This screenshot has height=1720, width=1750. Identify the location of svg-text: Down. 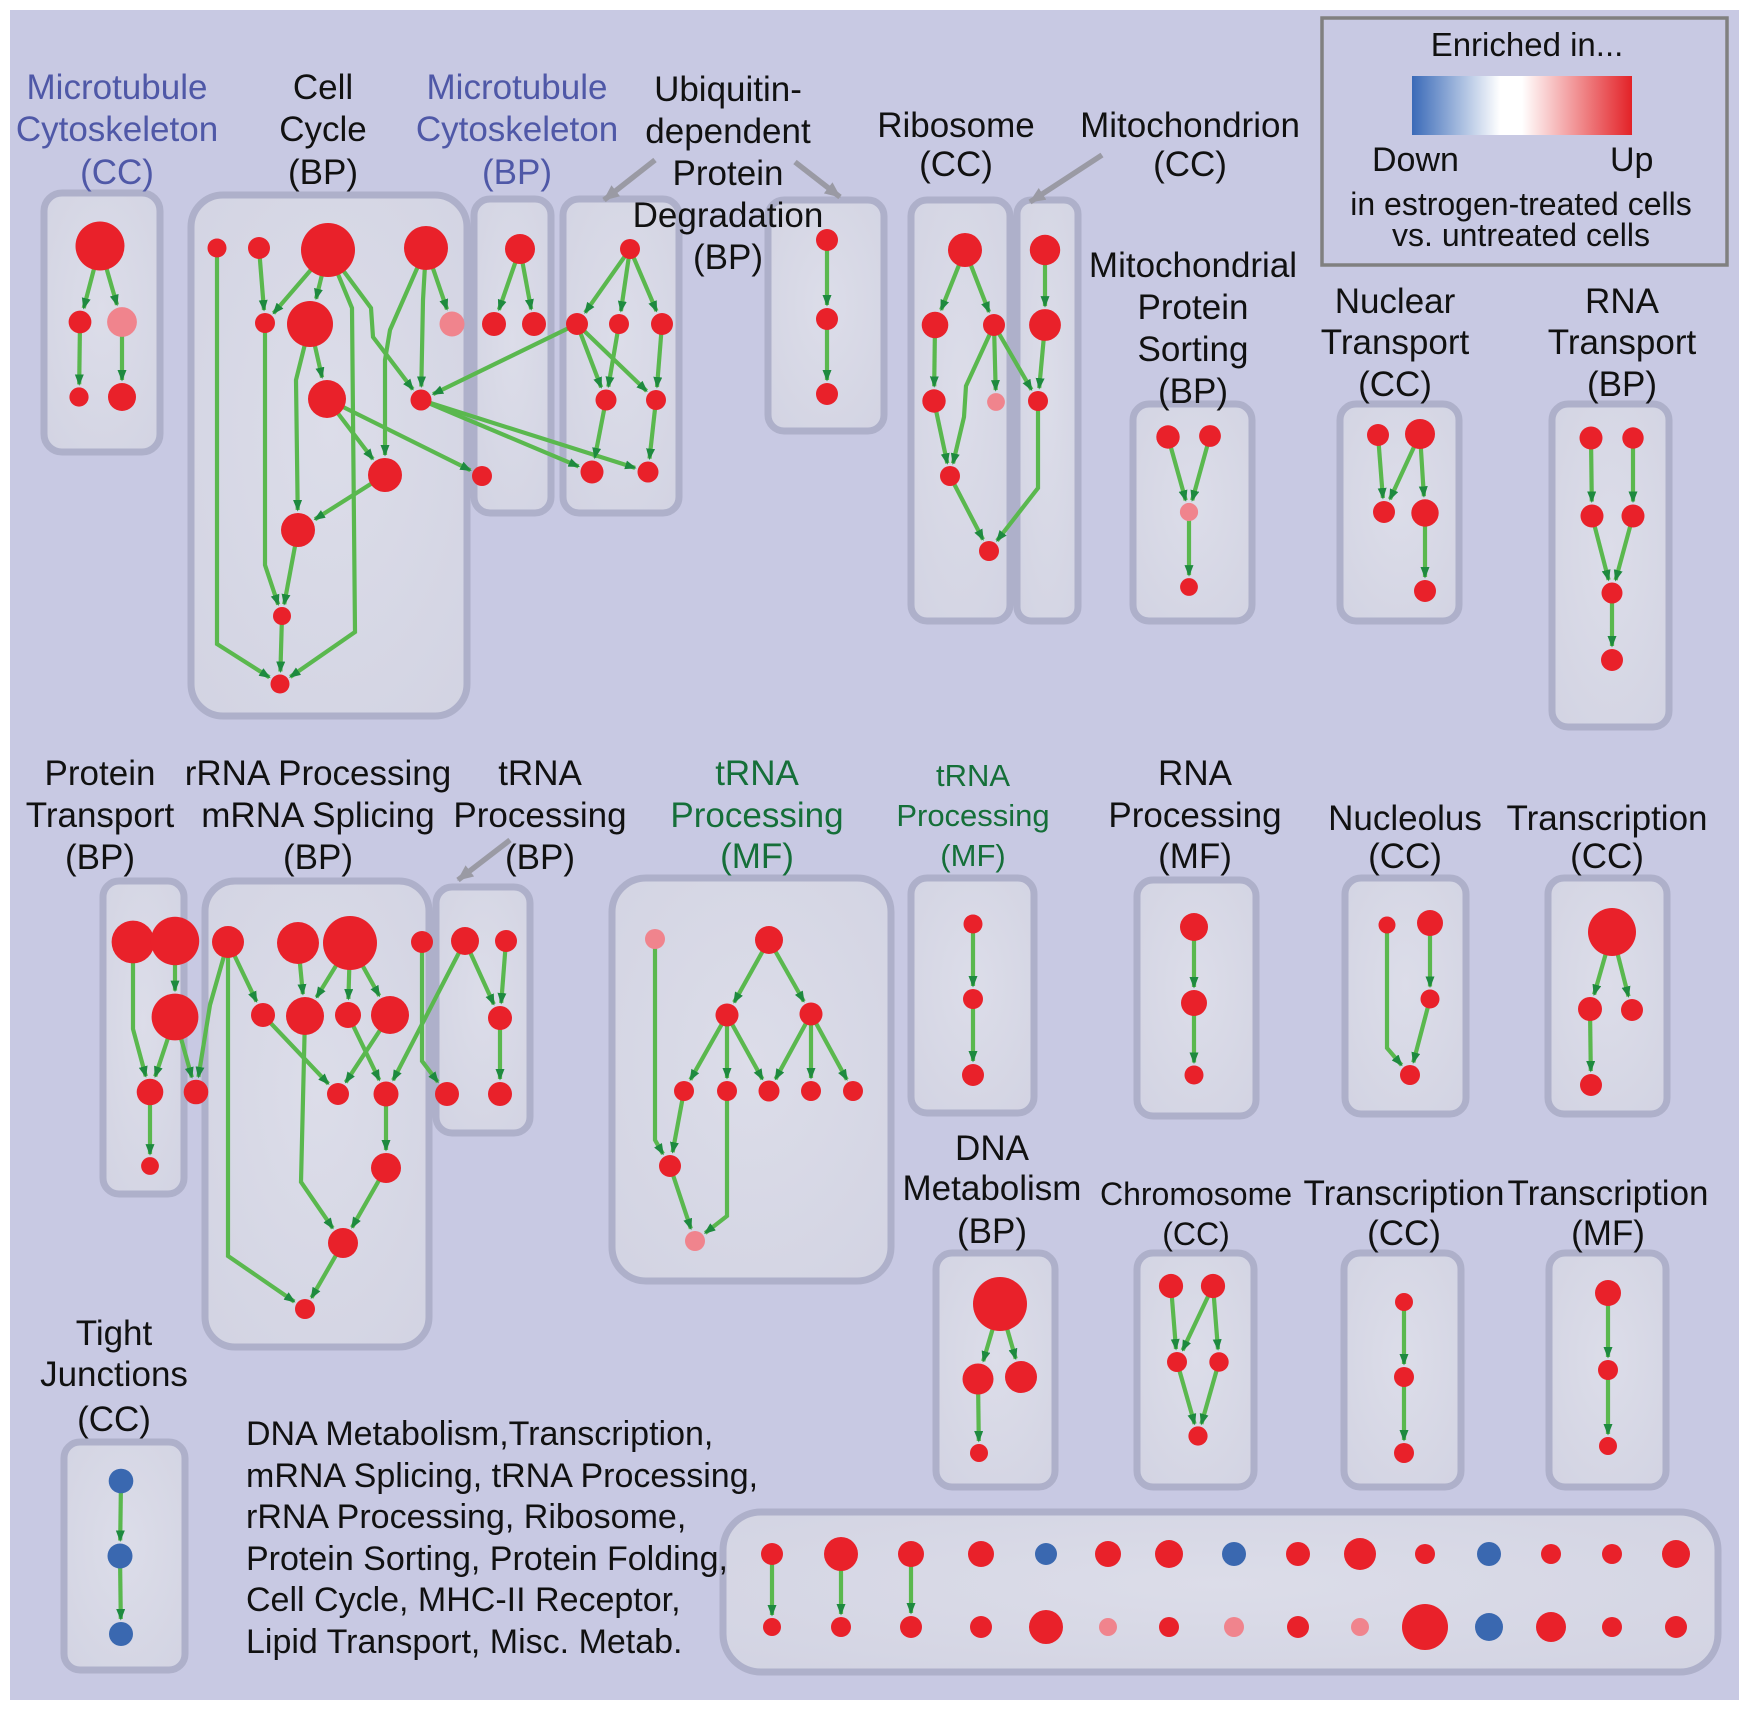
(1415, 160).